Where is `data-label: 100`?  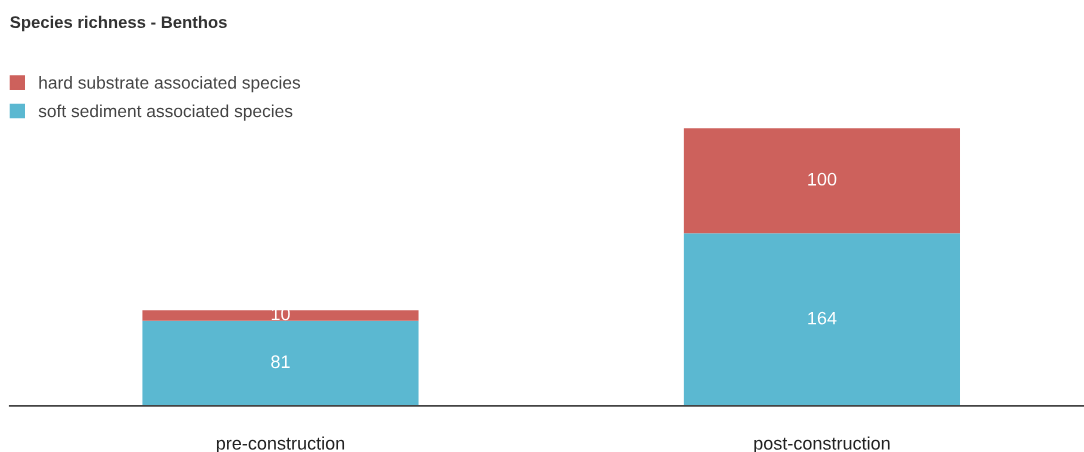
data-label: 100 is located at coordinates (822, 179).